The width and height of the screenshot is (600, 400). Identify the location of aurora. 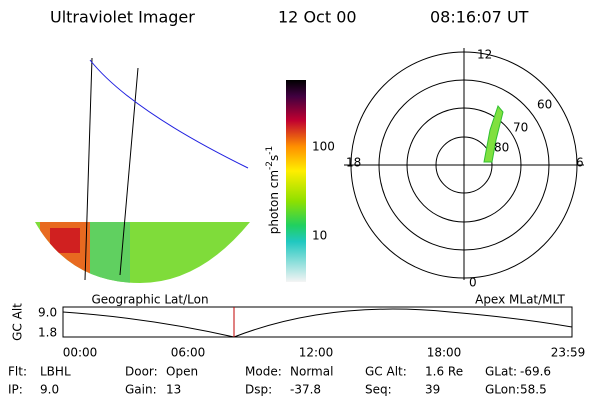
(493, 133).